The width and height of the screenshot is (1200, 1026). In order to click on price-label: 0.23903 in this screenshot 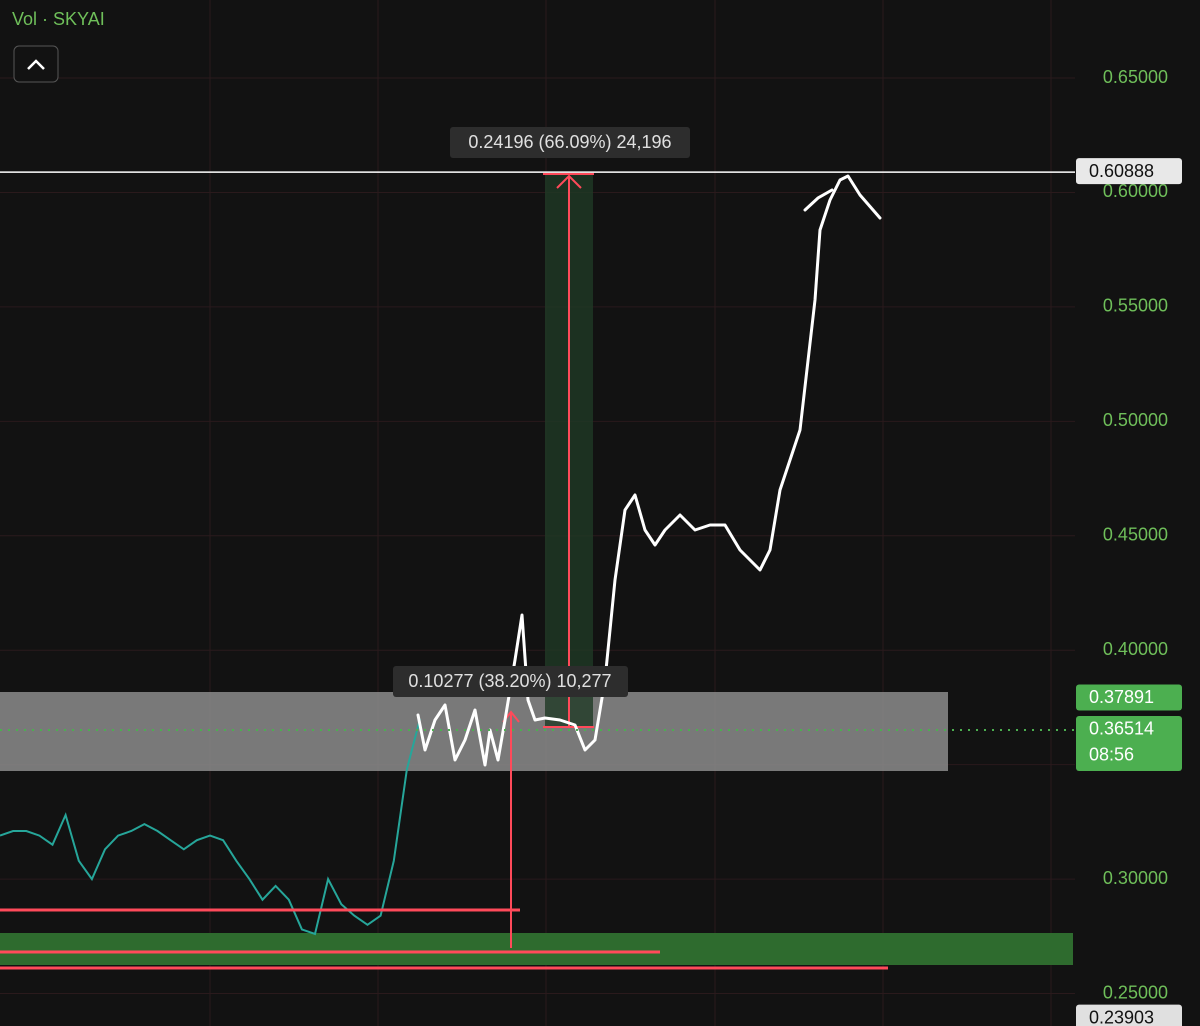, I will do `click(1121, 1016)`.